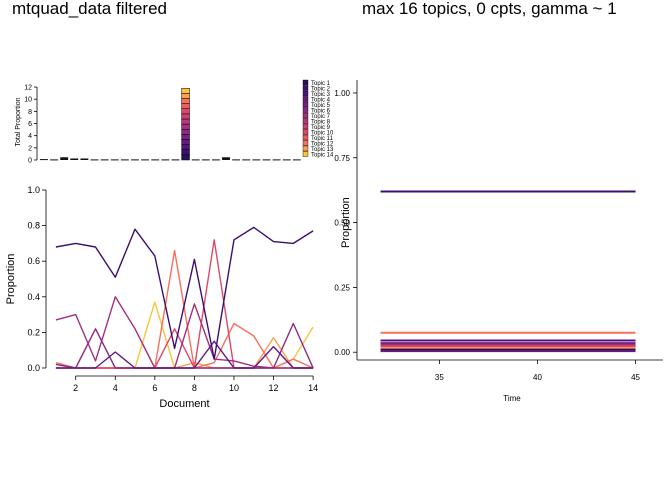 The image size is (672, 480). Describe the element at coordinates (33, 226) in the screenshot. I see `doc-y-tick-label: 0.8` at that location.